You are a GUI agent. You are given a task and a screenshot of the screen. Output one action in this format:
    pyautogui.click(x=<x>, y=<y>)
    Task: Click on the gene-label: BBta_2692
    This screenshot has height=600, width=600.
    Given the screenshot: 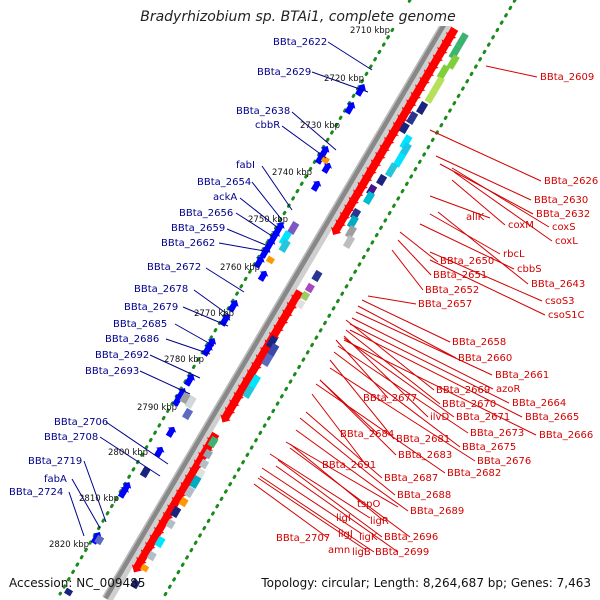 What is the action you would take?
    pyautogui.click(x=122, y=355)
    